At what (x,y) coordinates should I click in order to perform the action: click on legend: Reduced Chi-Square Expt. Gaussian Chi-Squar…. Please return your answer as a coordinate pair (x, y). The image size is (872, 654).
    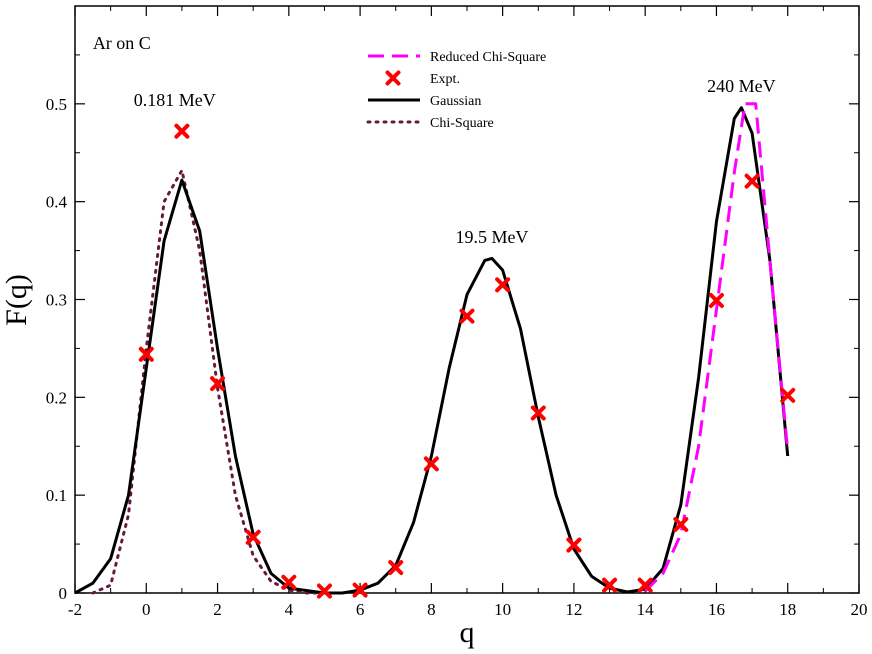
    Looking at the image, I should click on (456, 90).